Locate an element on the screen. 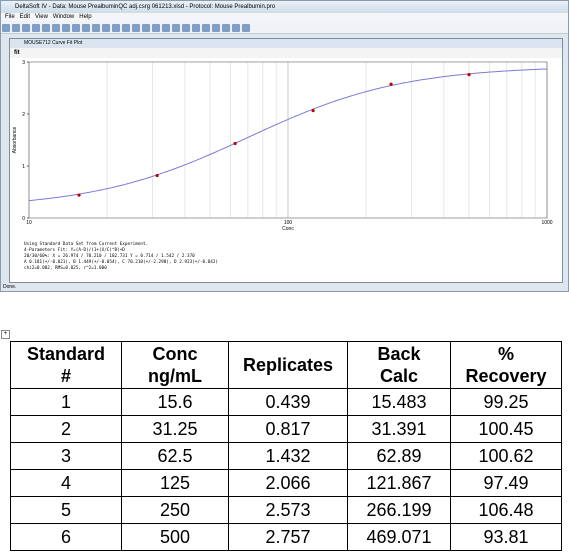 This screenshot has height=556, width=569. table-cell: 31.25 is located at coordinates (175, 429).